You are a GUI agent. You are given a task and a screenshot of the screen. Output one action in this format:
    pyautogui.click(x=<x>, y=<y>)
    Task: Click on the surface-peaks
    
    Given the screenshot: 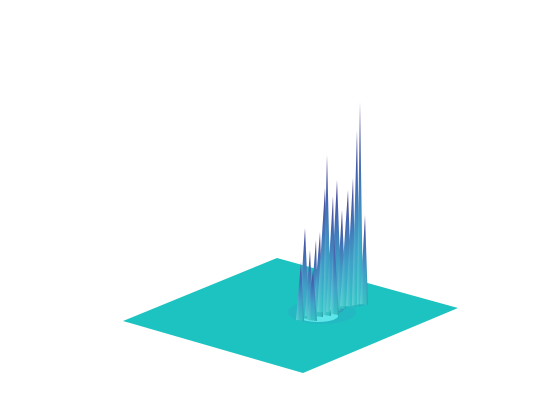 What is the action you would take?
    pyautogui.click(x=332, y=211)
    